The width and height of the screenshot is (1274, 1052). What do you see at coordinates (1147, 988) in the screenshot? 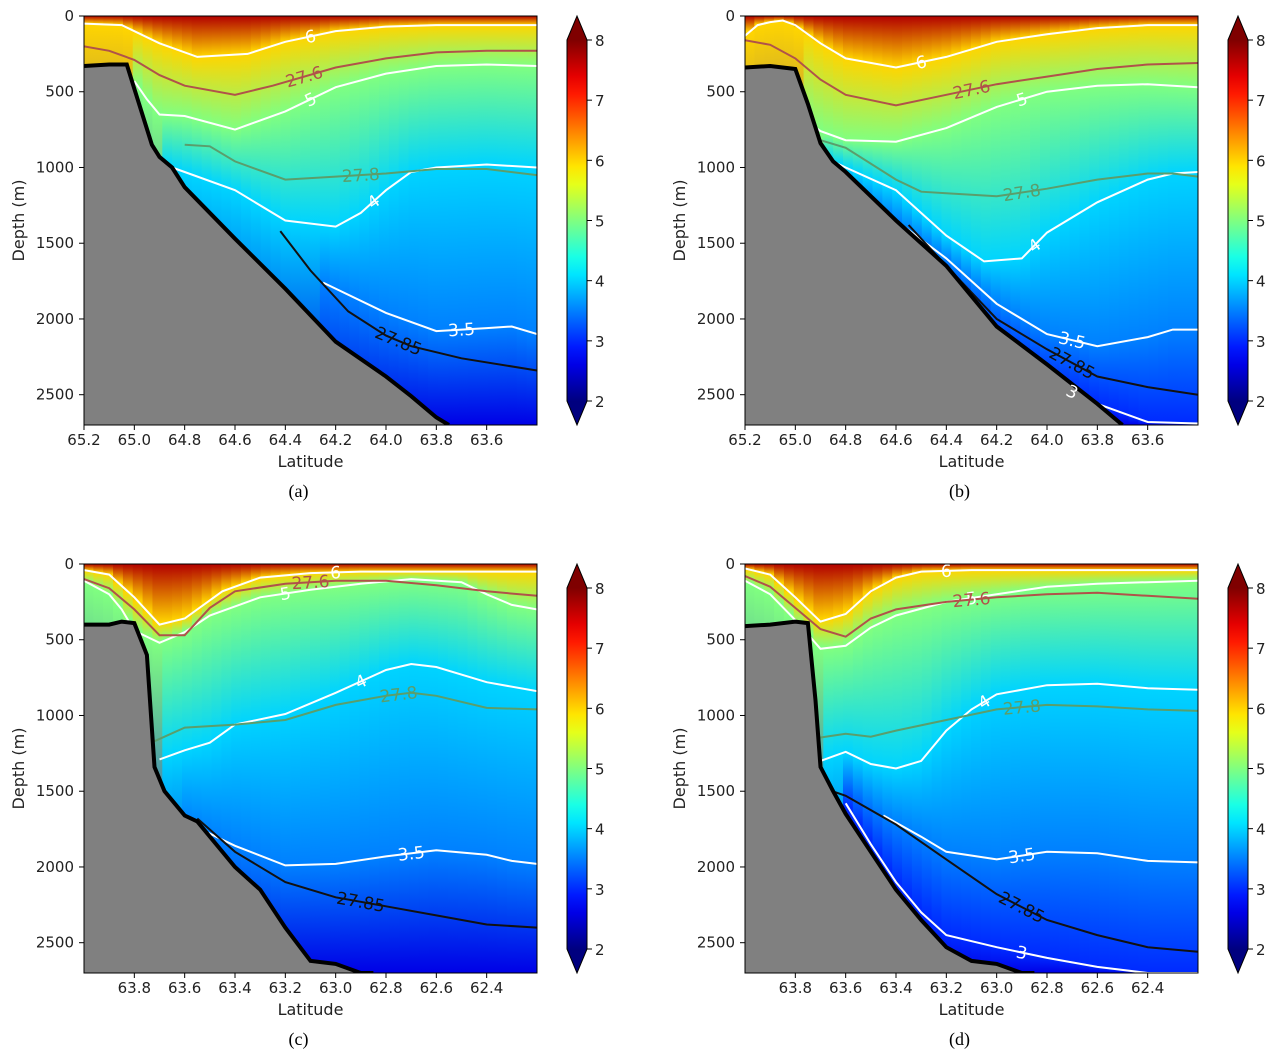
I see `x-tick-label: 62.4` at bounding box center [1147, 988].